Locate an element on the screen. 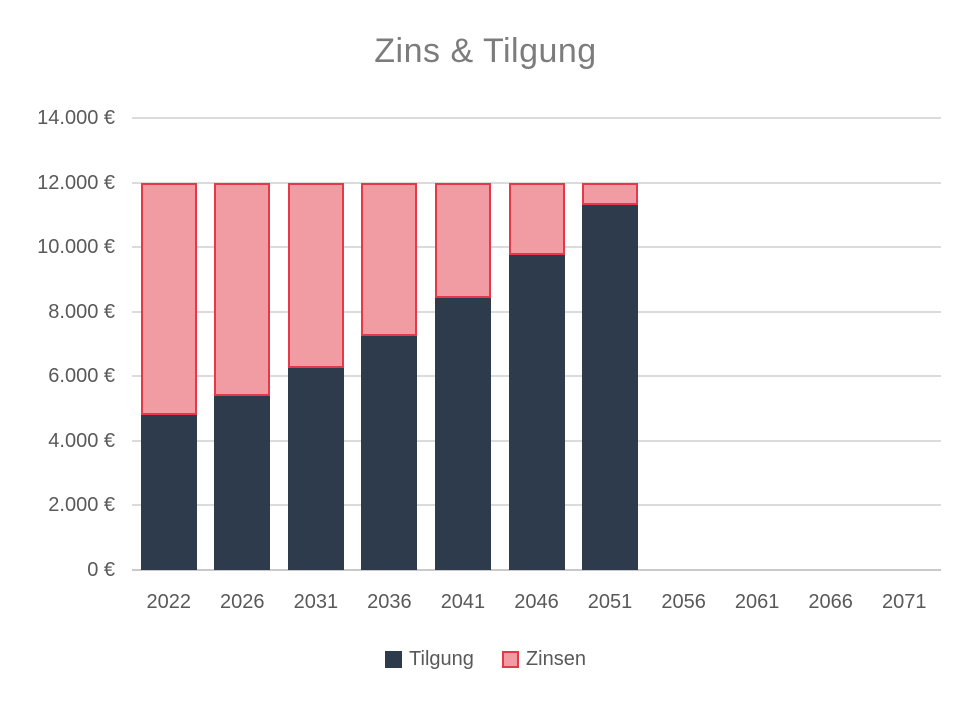  y-axis-tick-label: 12.000 € is located at coordinates (76, 182).